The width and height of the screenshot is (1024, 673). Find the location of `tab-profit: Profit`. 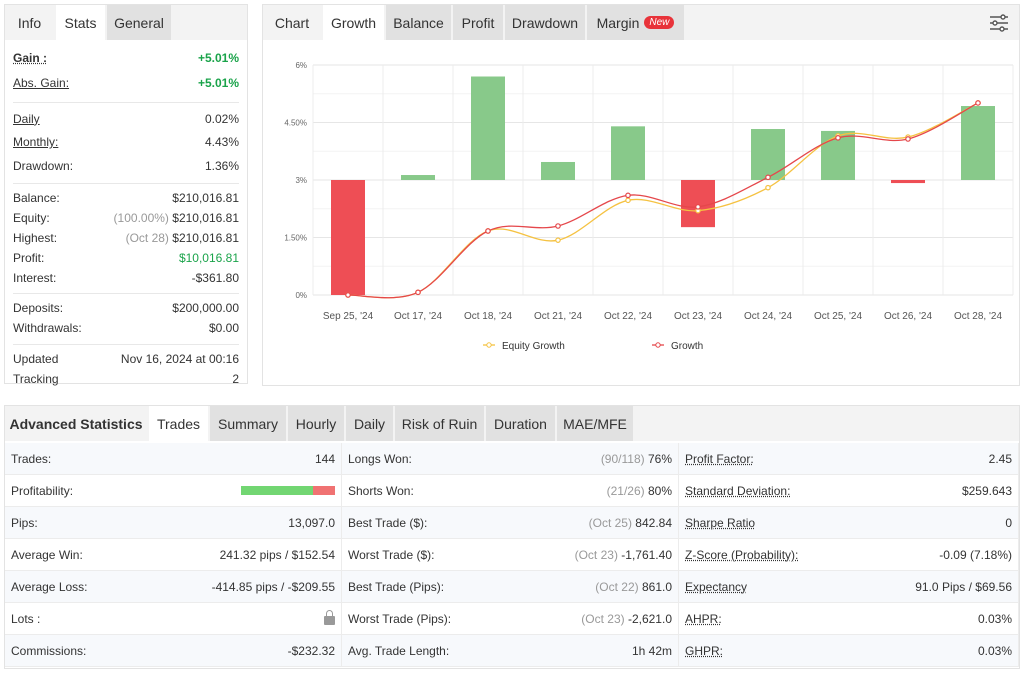

tab-profit: Profit is located at coordinates (478, 22).